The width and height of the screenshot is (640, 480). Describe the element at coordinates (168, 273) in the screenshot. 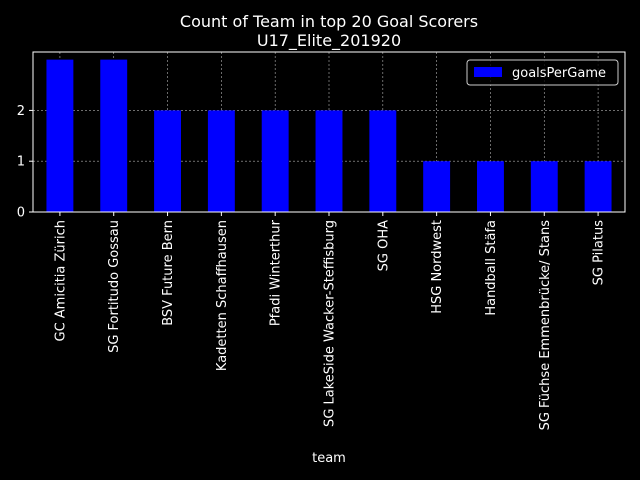

I see `x-tick-label: BSV Future Bern` at that location.